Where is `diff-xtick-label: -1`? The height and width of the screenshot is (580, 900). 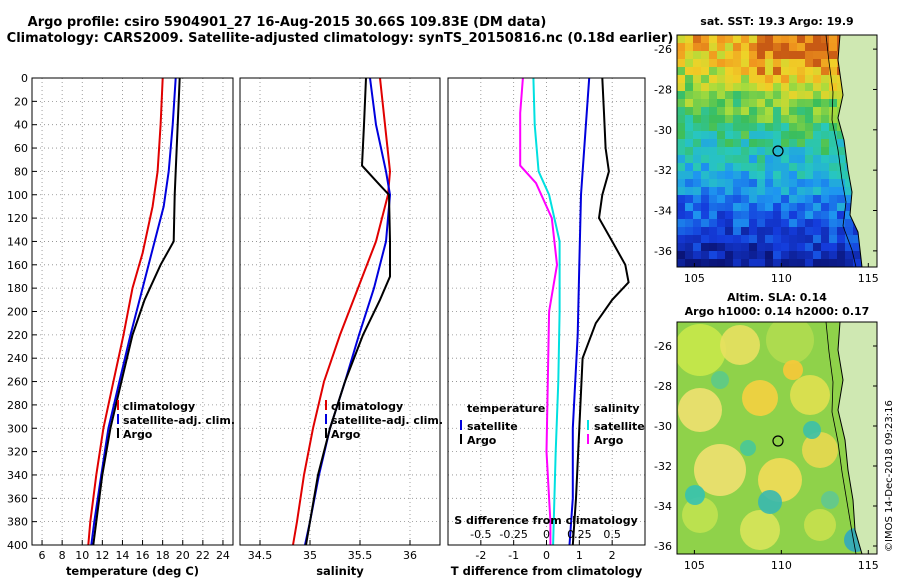 diff-xtick-label: -1 is located at coordinates (513, 555).